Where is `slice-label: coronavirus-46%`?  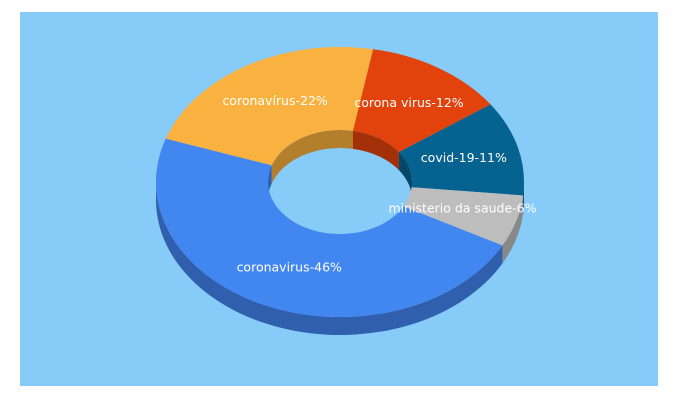
slice-label: coronavirus-46% is located at coordinates (289, 266).